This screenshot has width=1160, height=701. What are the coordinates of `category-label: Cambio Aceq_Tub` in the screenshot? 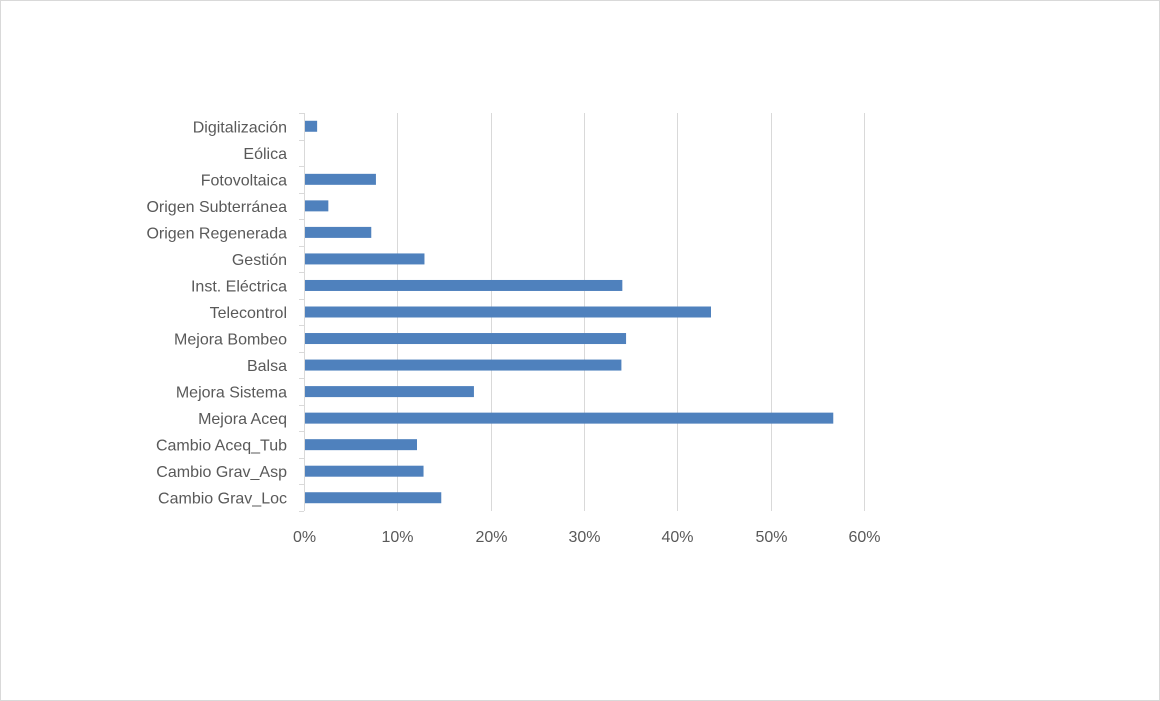 It's located at (221, 446).